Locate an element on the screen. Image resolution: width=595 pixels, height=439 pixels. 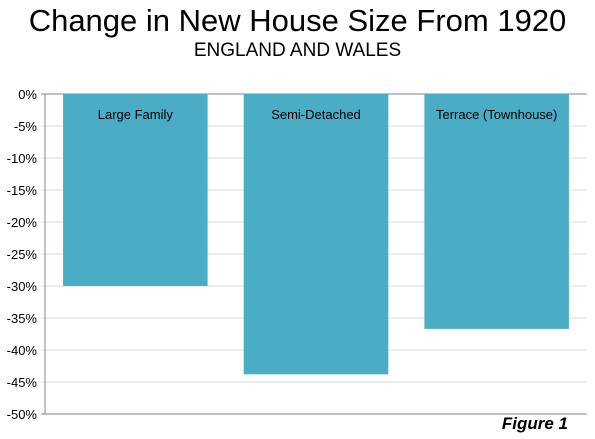
y-tick-label: -10% is located at coordinates (22, 158).